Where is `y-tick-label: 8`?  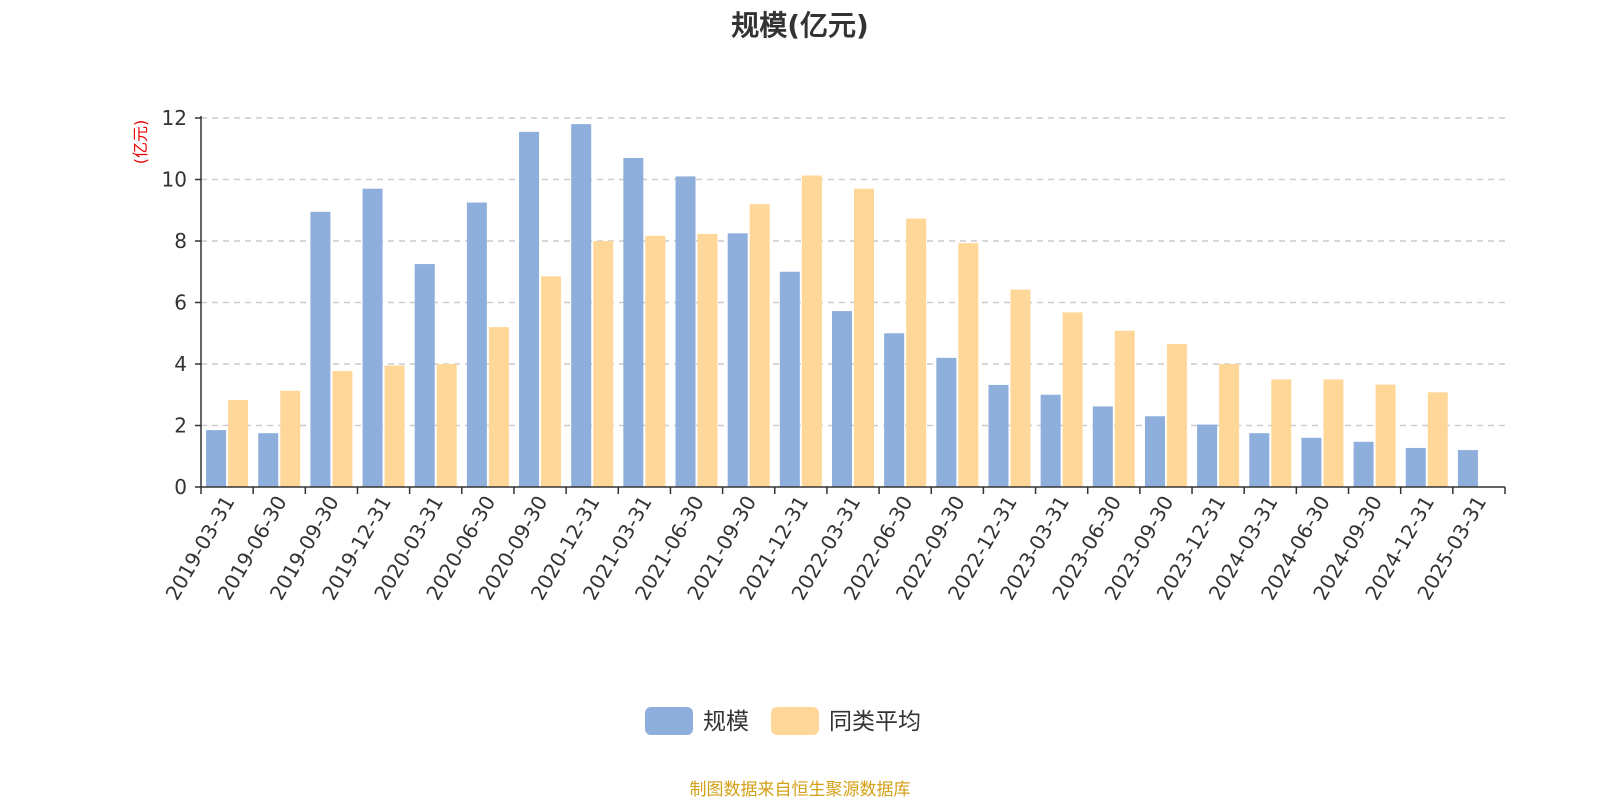 y-tick-label: 8 is located at coordinates (180, 241).